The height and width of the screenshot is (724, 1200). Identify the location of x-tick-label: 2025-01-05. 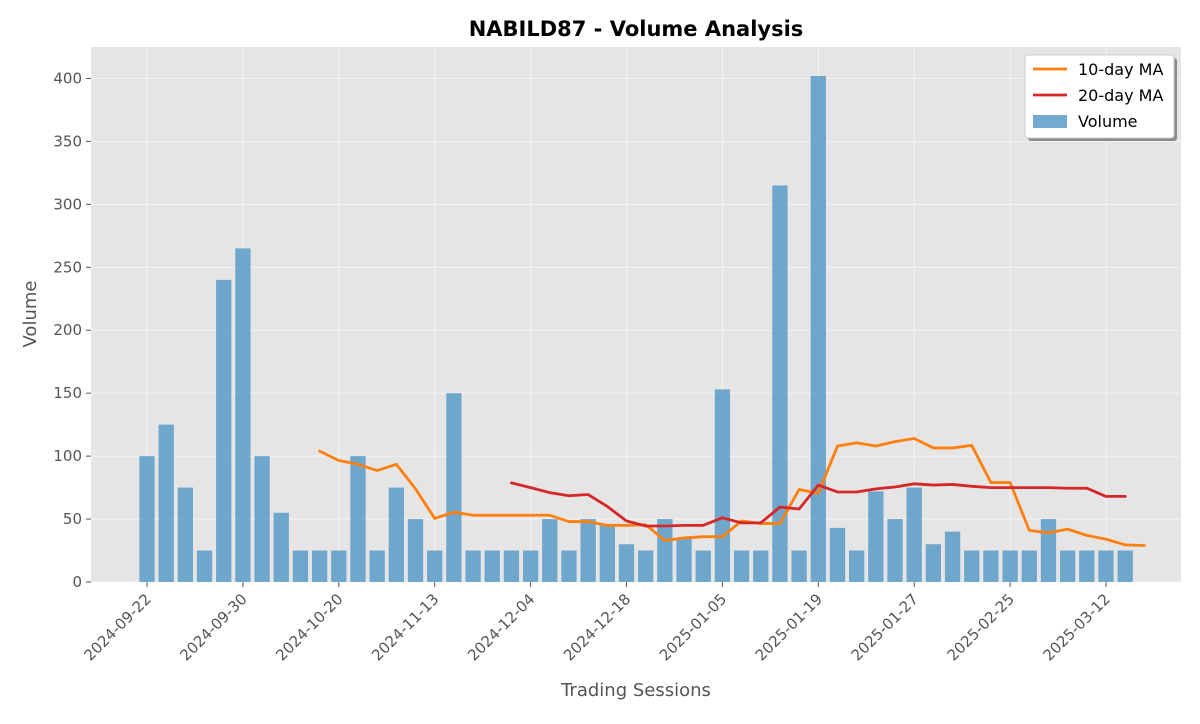
(693, 627).